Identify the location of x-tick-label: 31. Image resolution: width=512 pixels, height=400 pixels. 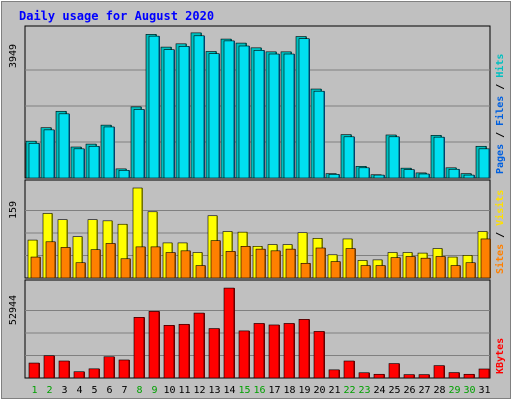
(484, 390).